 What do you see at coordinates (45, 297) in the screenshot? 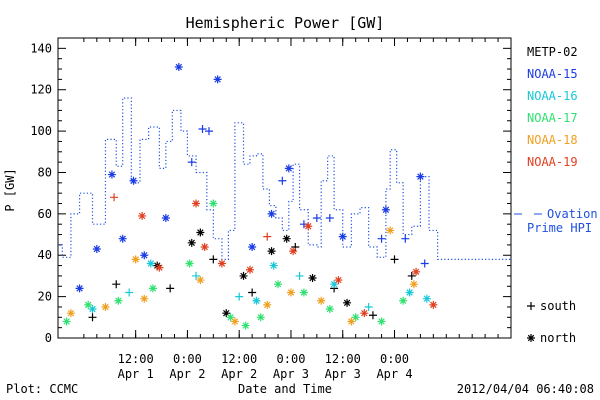
I see `y-tick-label: 20` at bounding box center [45, 297].